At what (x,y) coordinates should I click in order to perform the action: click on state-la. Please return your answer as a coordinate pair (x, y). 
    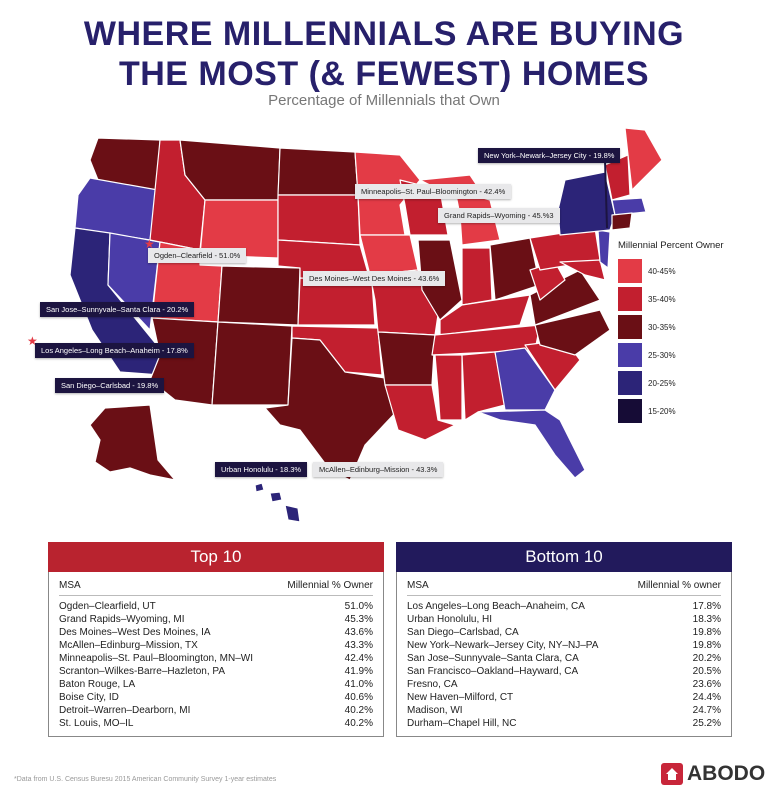
    Looking at the image, I should click on (420, 412).